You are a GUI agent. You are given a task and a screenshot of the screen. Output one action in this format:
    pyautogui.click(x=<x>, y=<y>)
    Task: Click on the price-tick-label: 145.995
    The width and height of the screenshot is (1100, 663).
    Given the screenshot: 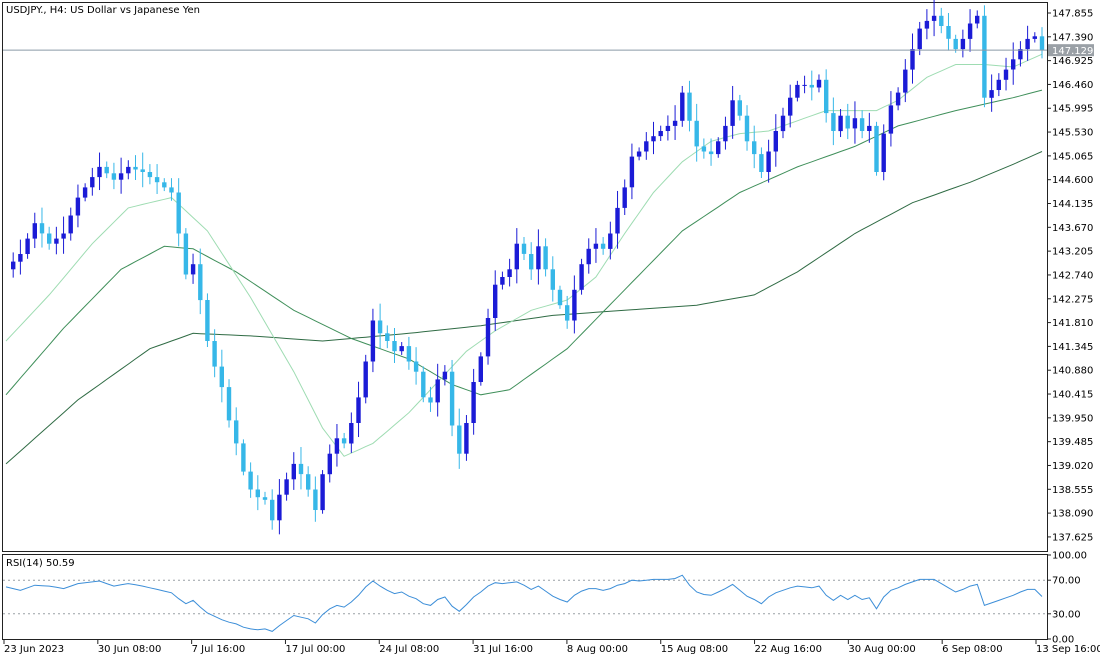 What is the action you would take?
    pyautogui.click(x=1072, y=109)
    